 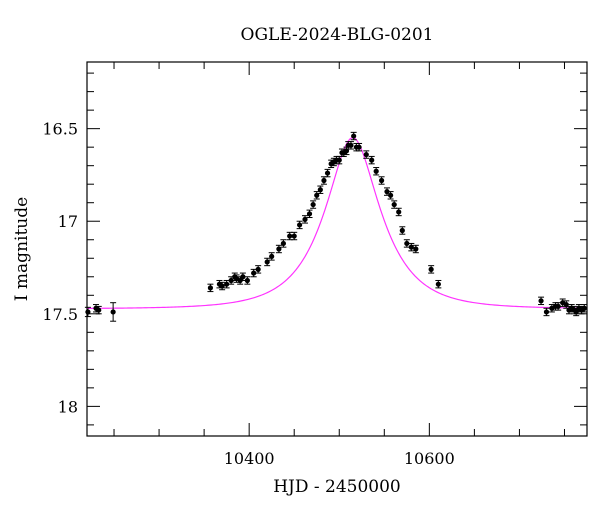 I want to click on y-tick-label: 17, so click(x=68, y=221).